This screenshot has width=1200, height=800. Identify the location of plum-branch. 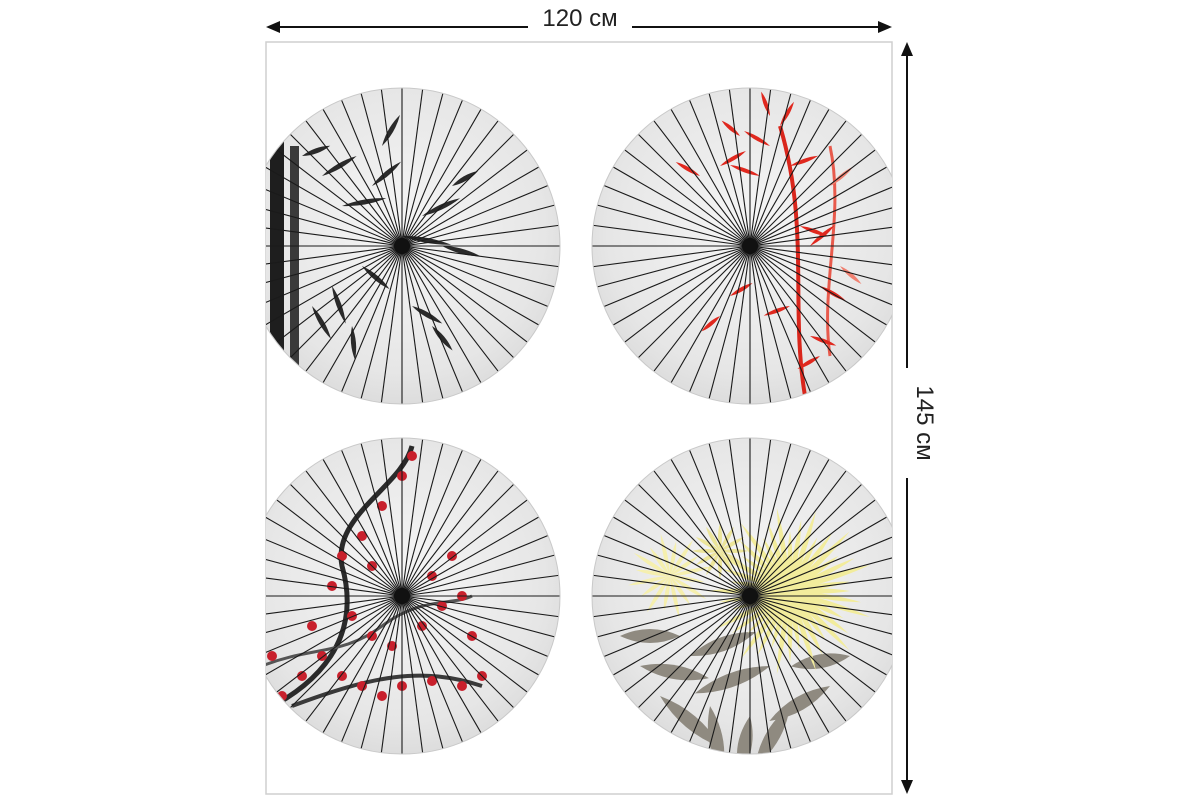
(387, 690).